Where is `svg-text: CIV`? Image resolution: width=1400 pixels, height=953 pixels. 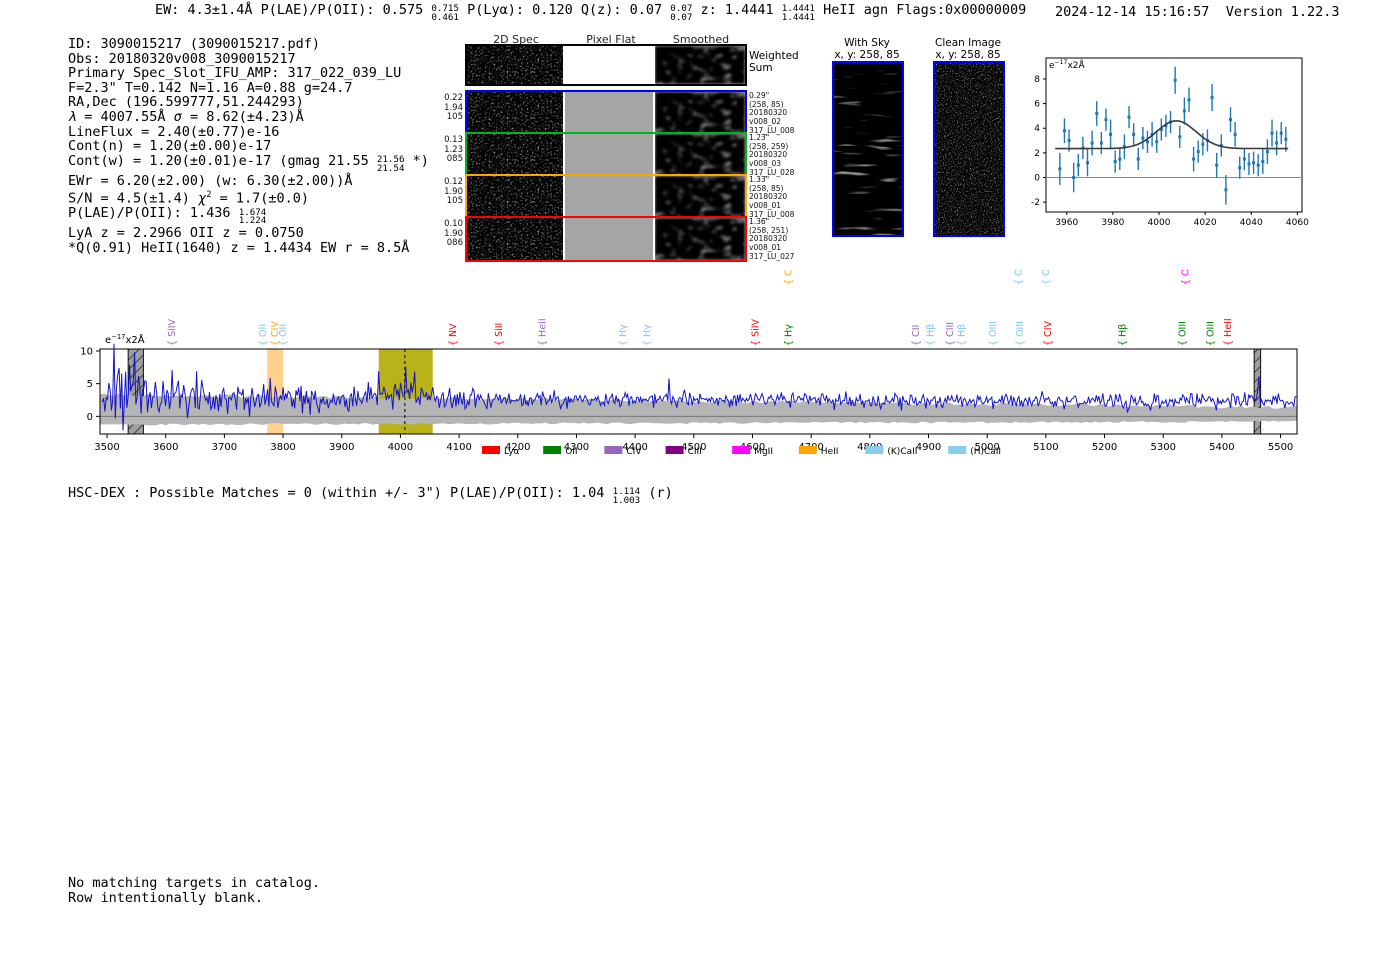
svg-text: CIV is located at coordinates (634, 452).